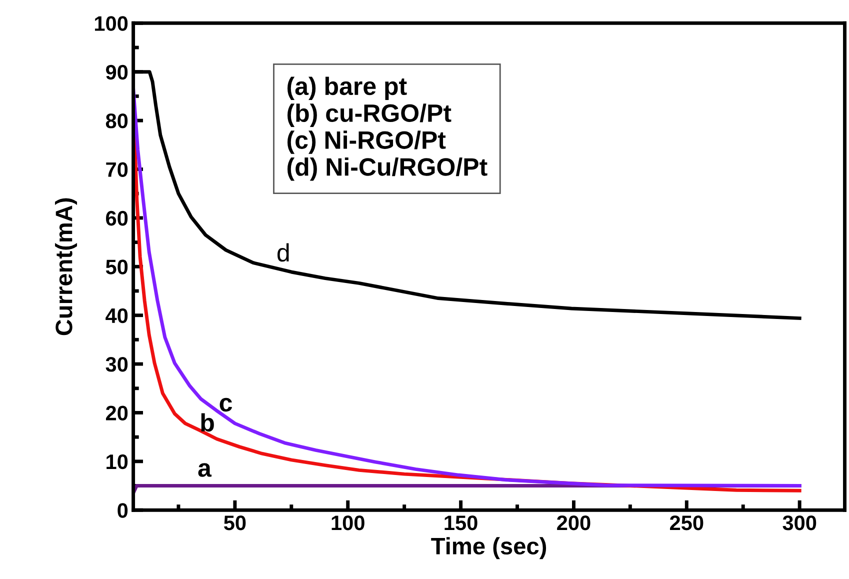 Image resolution: width=849 pixels, height=579 pixels. What do you see at coordinates (117, 364) in the screenshot?
I see `y-tick-label: 30` at bounding box center [117, 364].